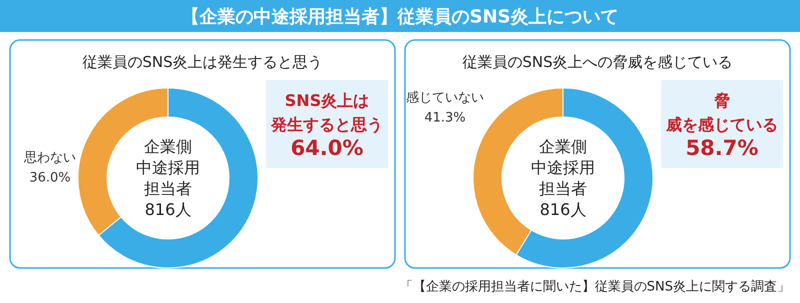 The image size is (800, 303). Describe the element at coordinates (50, 178) in the screenshot. I see `data-label: 36.0%` at that location.